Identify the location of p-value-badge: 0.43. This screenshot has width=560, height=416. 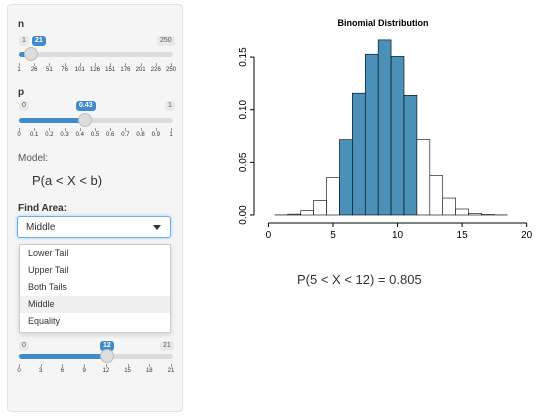
(86, 106).